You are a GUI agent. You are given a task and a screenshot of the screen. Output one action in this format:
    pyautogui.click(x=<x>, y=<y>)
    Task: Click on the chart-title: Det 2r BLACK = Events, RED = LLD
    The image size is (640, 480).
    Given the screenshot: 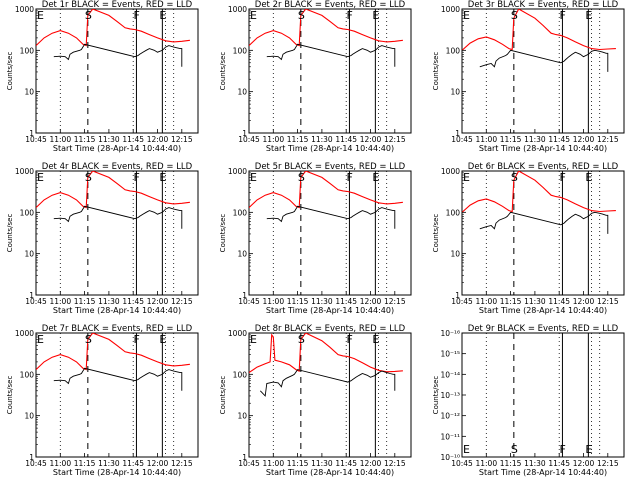 What is the action you would take?
    pyautogui.click(x=330, y=5)
    